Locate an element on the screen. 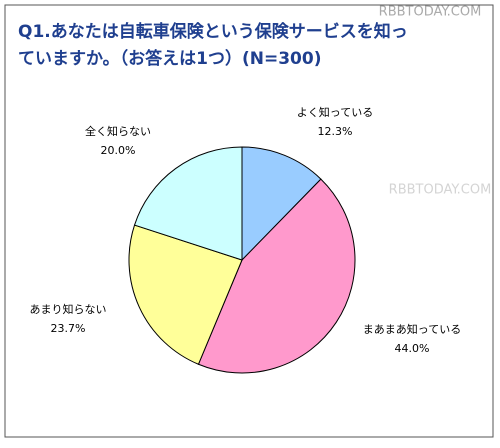  value-label: 44.0% is located at coordinates (412, 348).